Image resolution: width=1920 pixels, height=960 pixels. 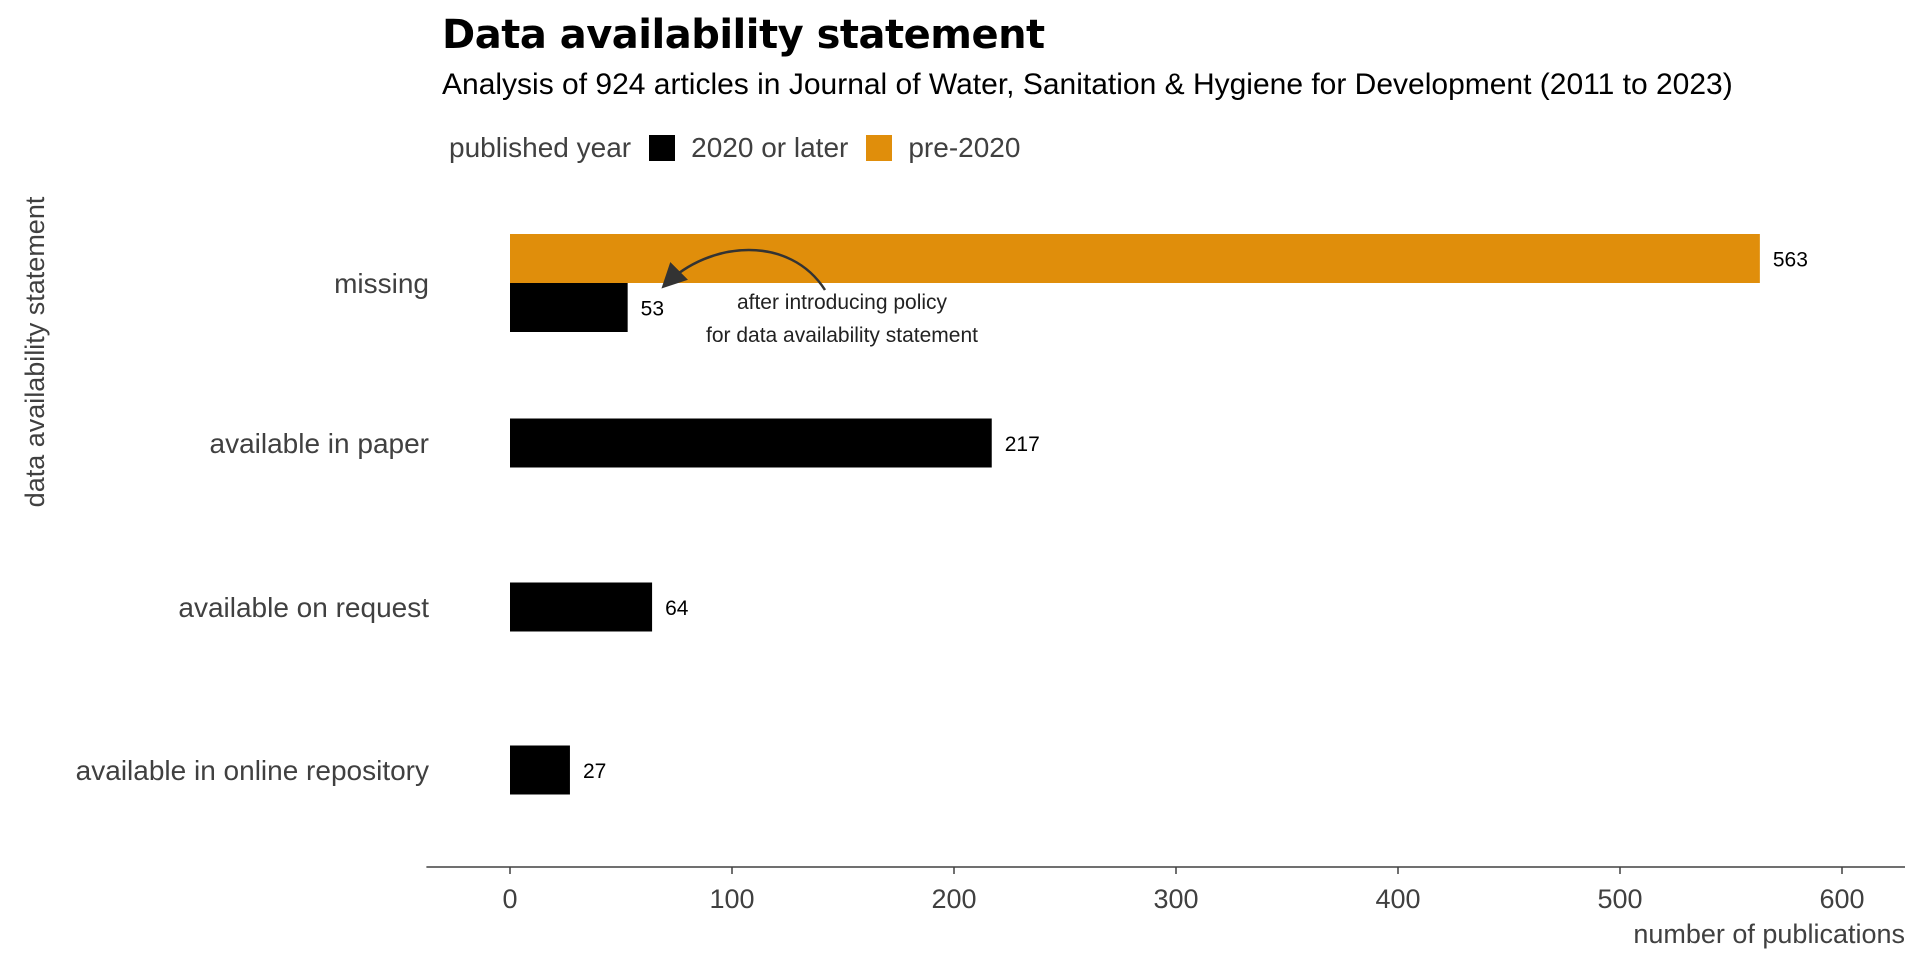 What do you see at coordinates (1619, 899) in the screenshot?
I see `x-tick-label-500: 500` at bounding box center [1619, 899].